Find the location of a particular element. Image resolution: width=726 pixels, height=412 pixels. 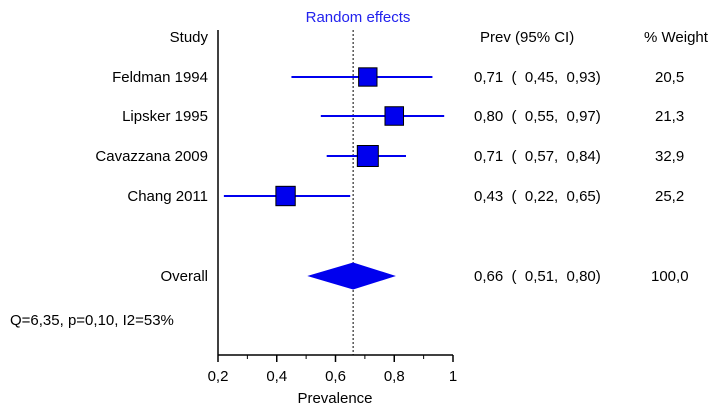

ci-column-header: Prev (95% CI) is located at coordinates (527, 37).